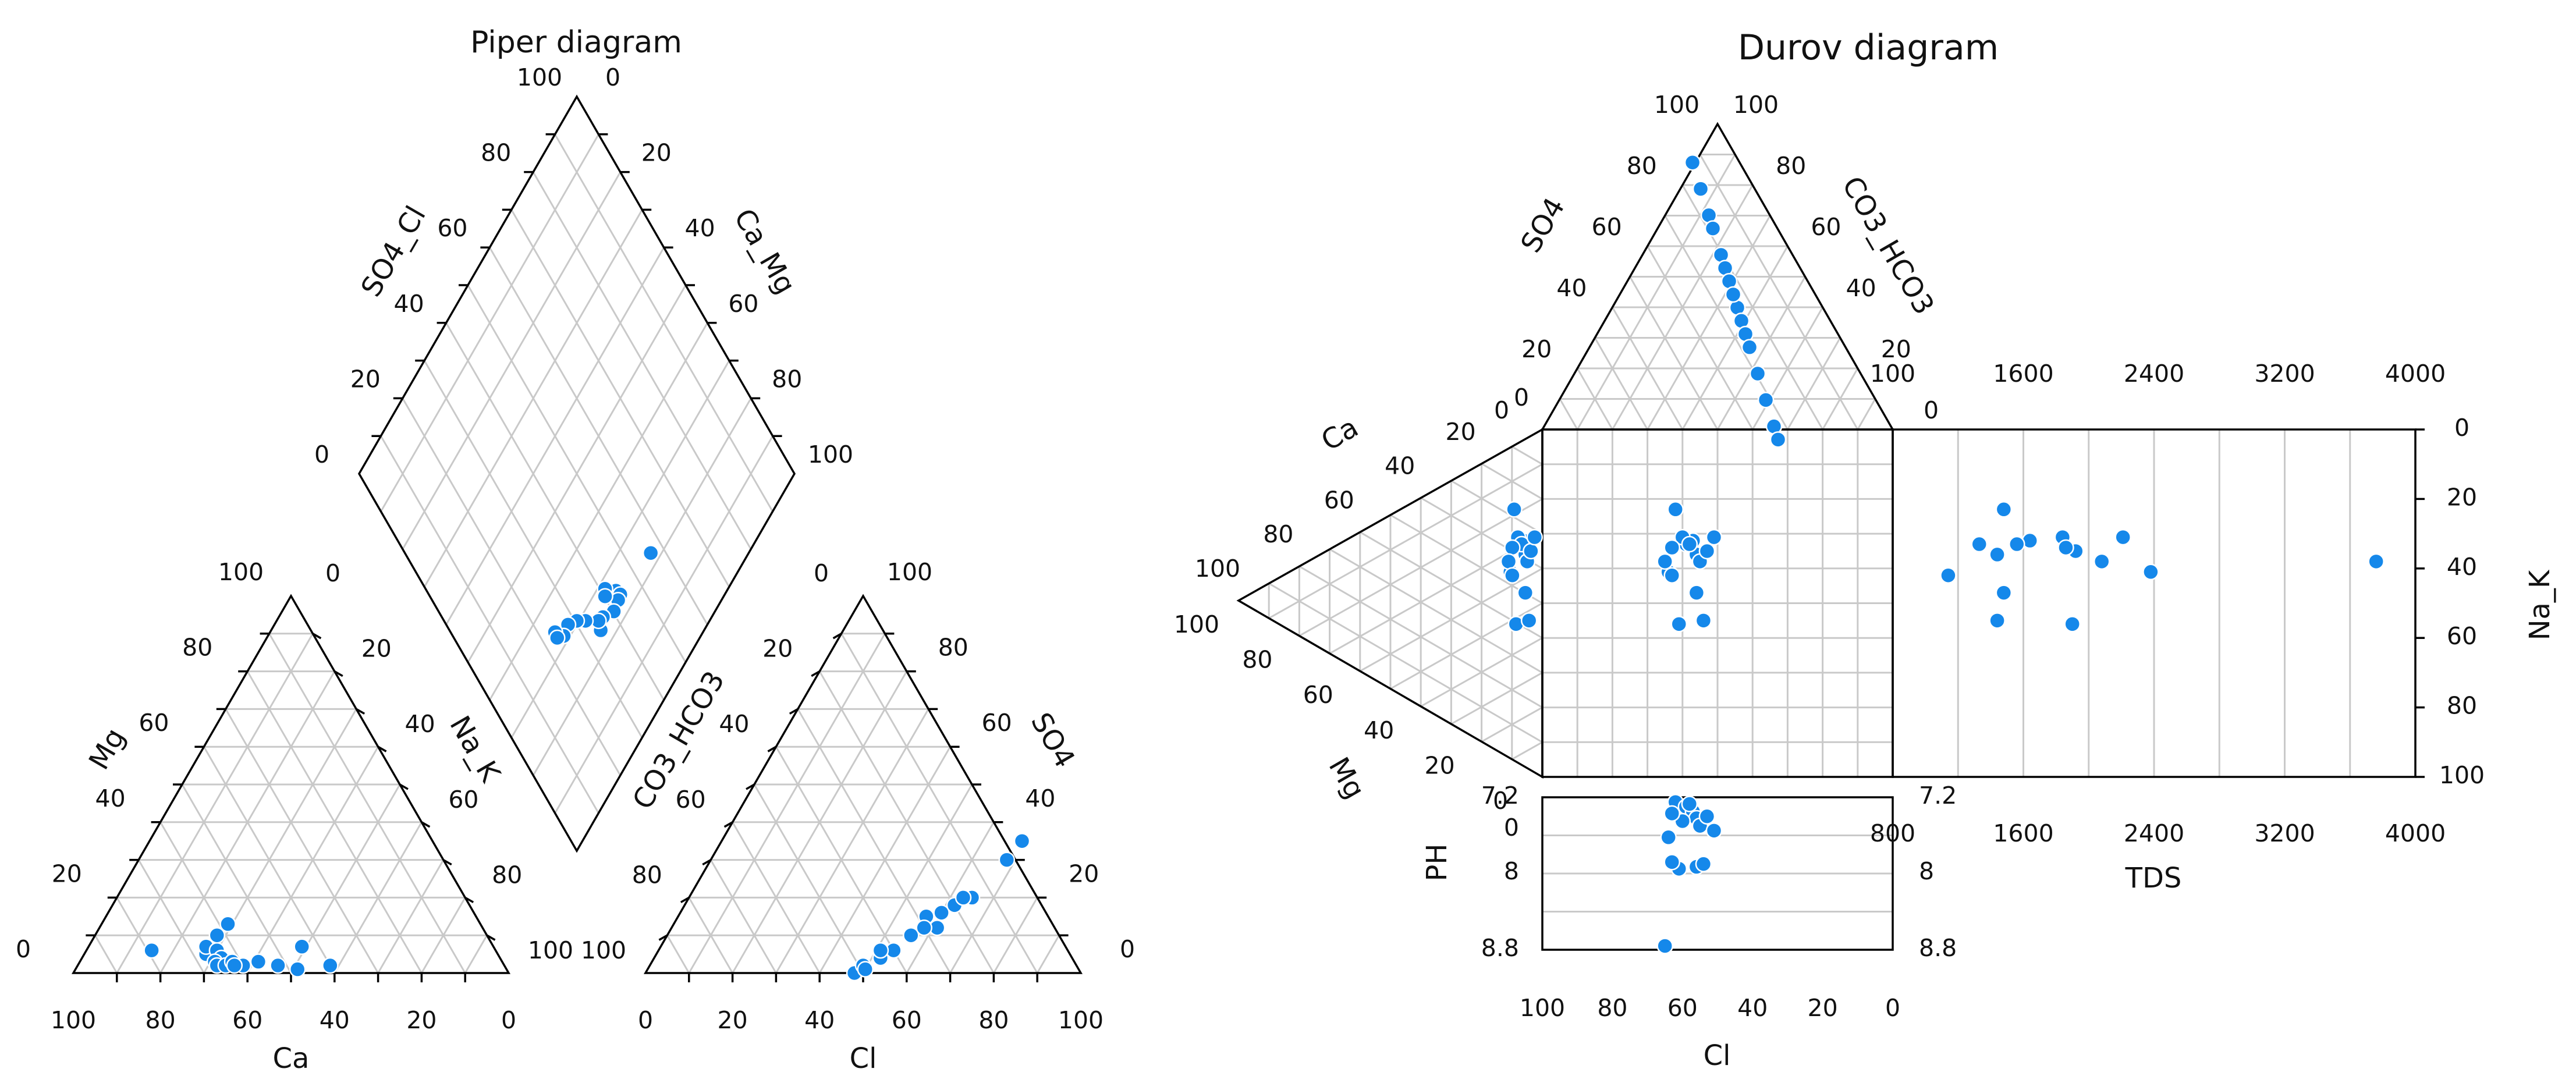 The width and height of the screenshot is (2576, 1090). What do you see at coordinates (2462, 497) in the screenshot?
I see `durov-nak-tick-label: 20` at bounding box center [2462, 497].